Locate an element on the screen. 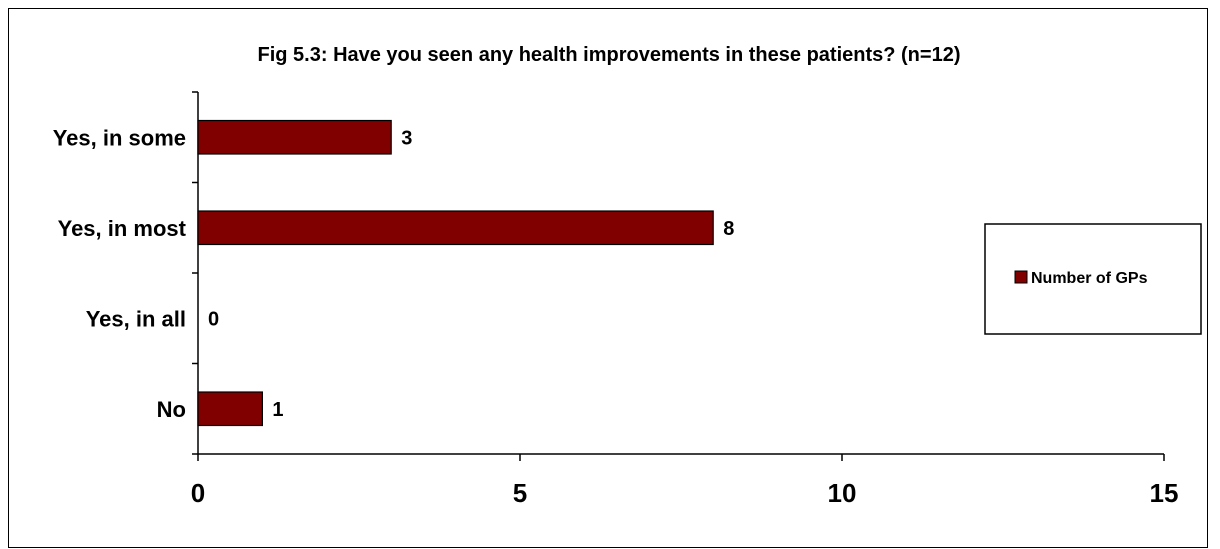 The width and height of the screenshot is (1220, 549). x-tick-label: 10 is located at coordinates (842, 493).